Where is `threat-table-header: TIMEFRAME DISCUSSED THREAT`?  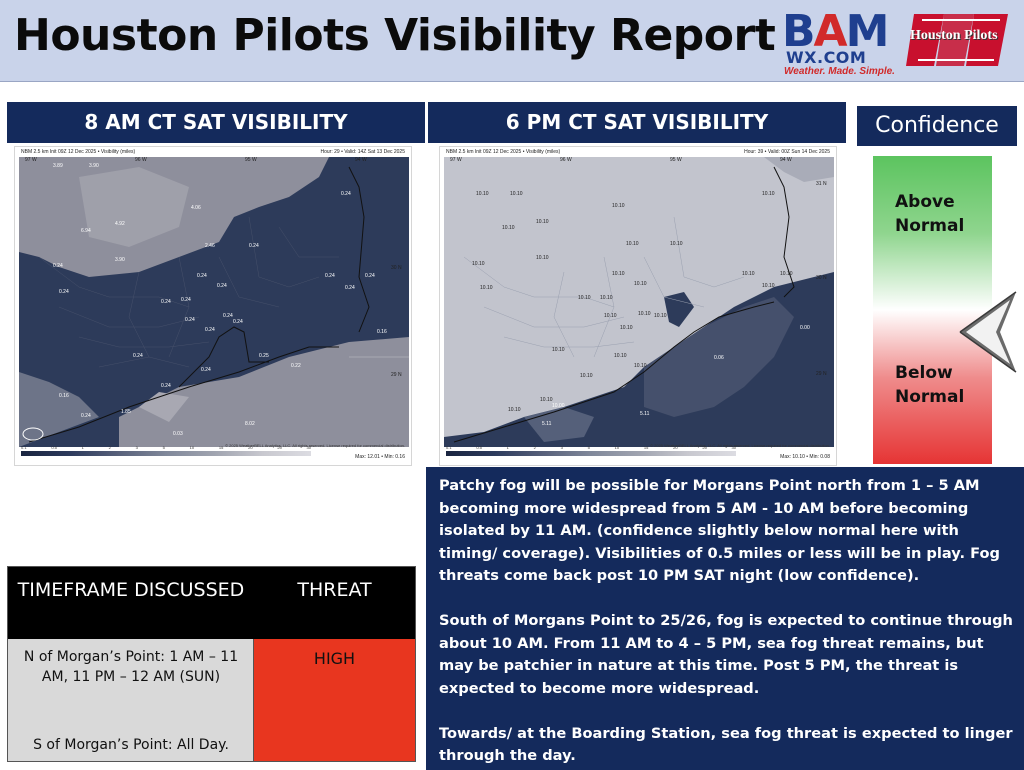 threat-table-header: TIMEFRAME DISCUSSED THREAT is located at coordinates (211, 603).